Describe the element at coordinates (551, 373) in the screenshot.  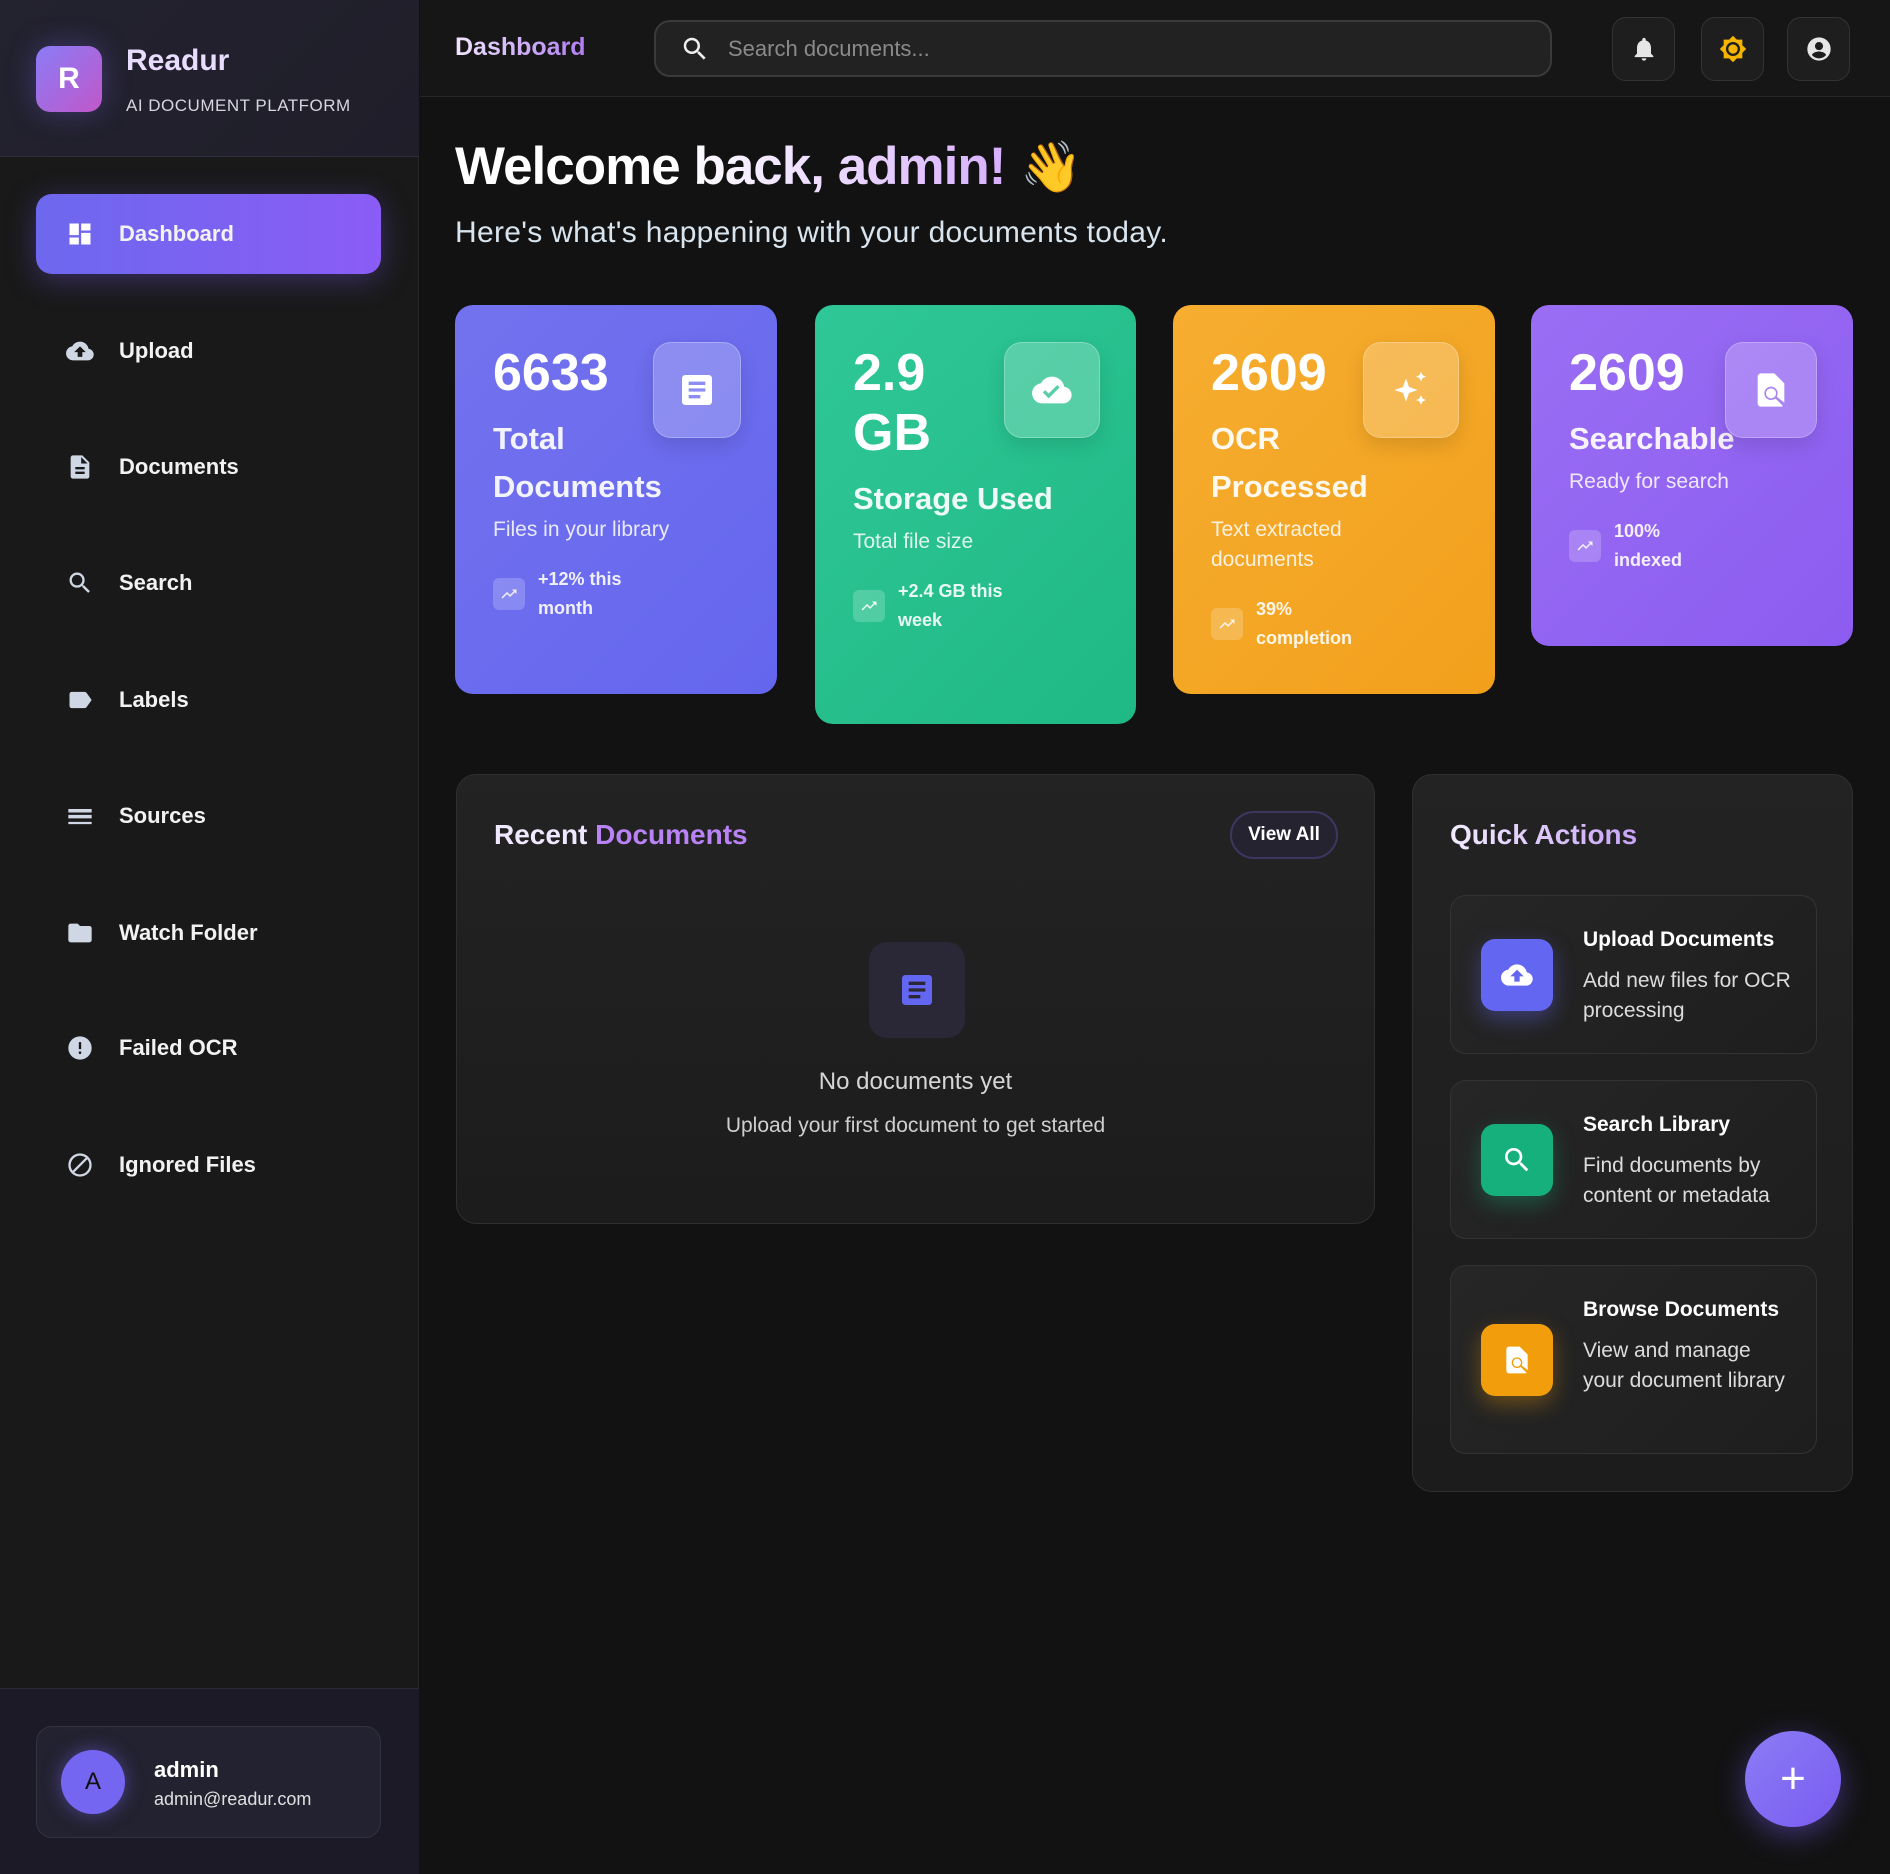
I see `stat-value: 6633` at that location.